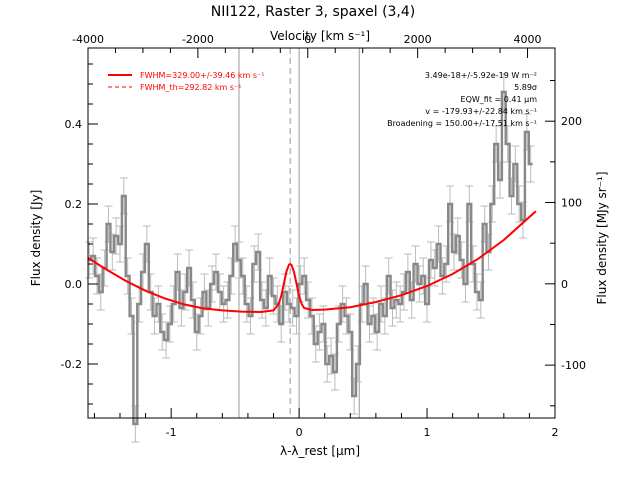  Describe the element at coordinates (602, 237) in the screenshot. I see `right-axis-label: Flux density [MJy sr⁻¹]` at that location.